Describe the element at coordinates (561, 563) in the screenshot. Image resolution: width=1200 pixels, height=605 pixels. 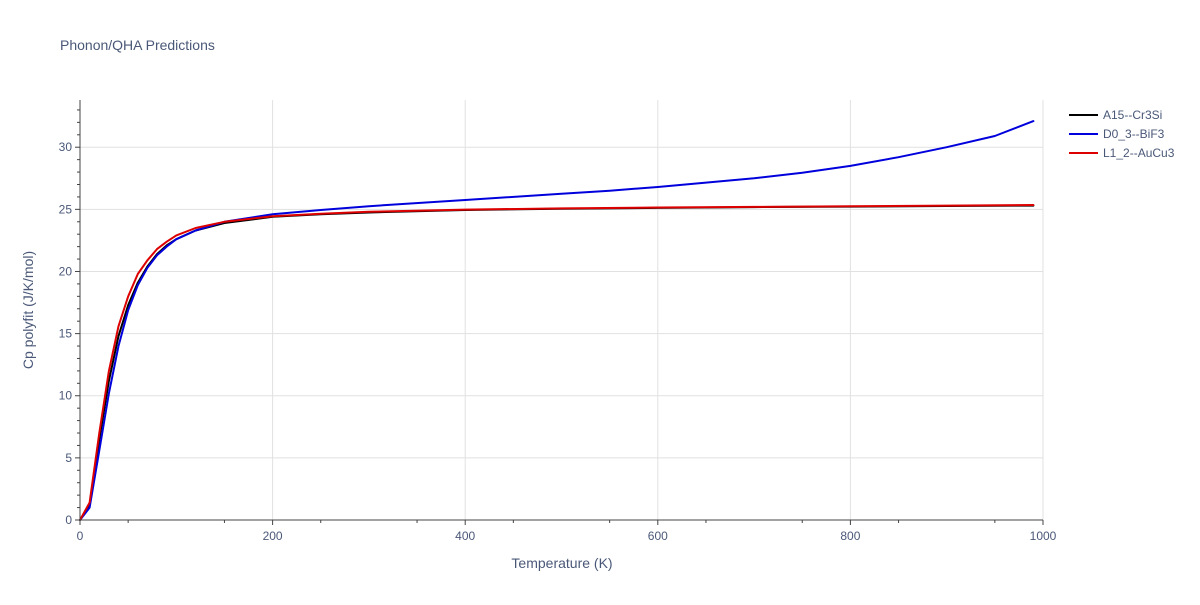
I see `x-axis-title: Temperature (K)` at that location.